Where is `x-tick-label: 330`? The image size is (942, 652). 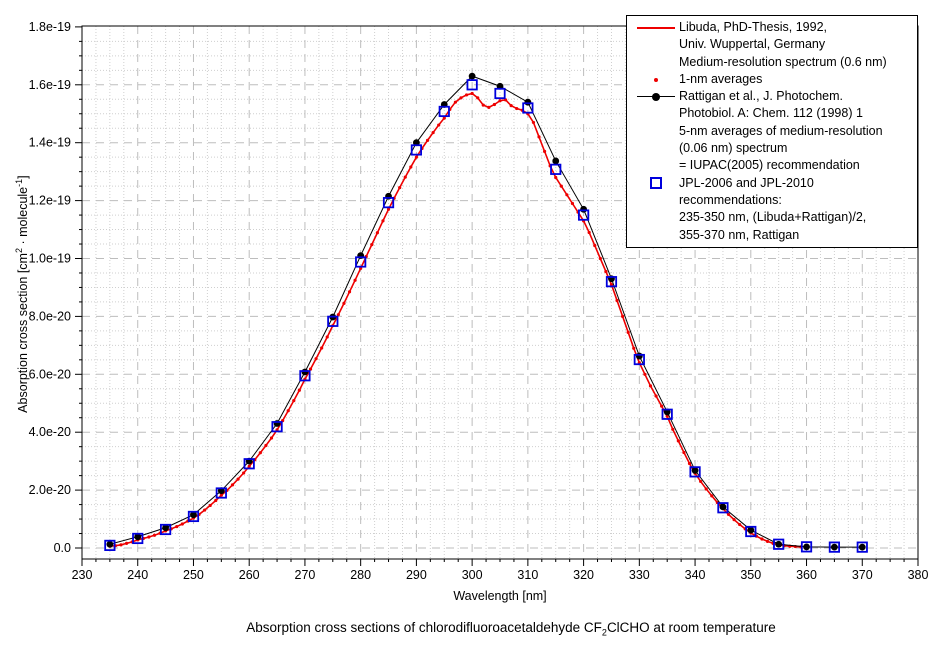
x-tick-label: 330 is located at coordinates (639, 575).